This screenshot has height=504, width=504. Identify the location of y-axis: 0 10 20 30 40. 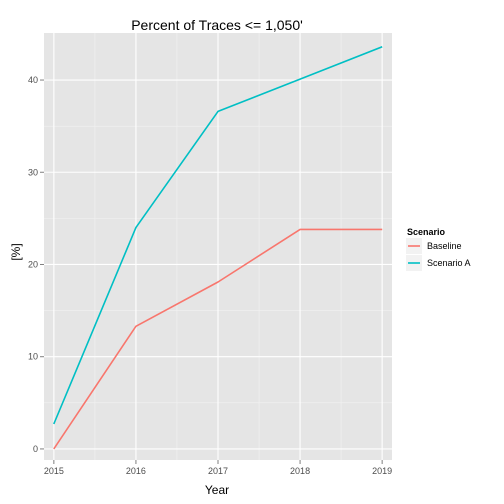
(36, 264).